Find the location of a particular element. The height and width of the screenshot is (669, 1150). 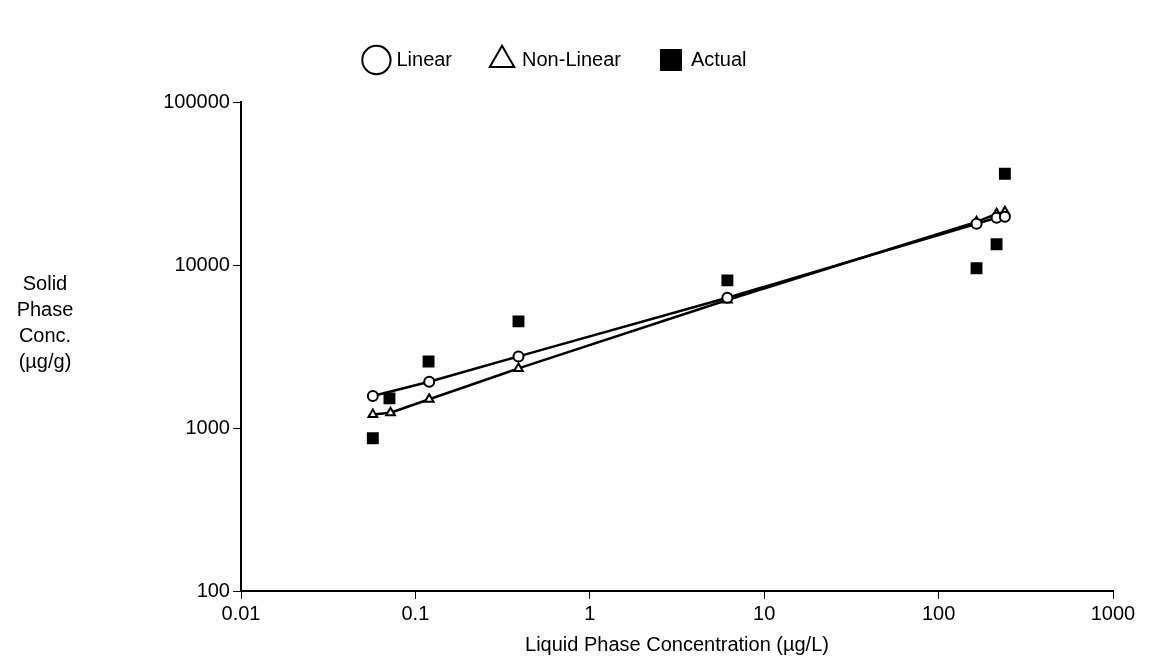

x-tick-label: 100 is located at coordinates (938, 612).